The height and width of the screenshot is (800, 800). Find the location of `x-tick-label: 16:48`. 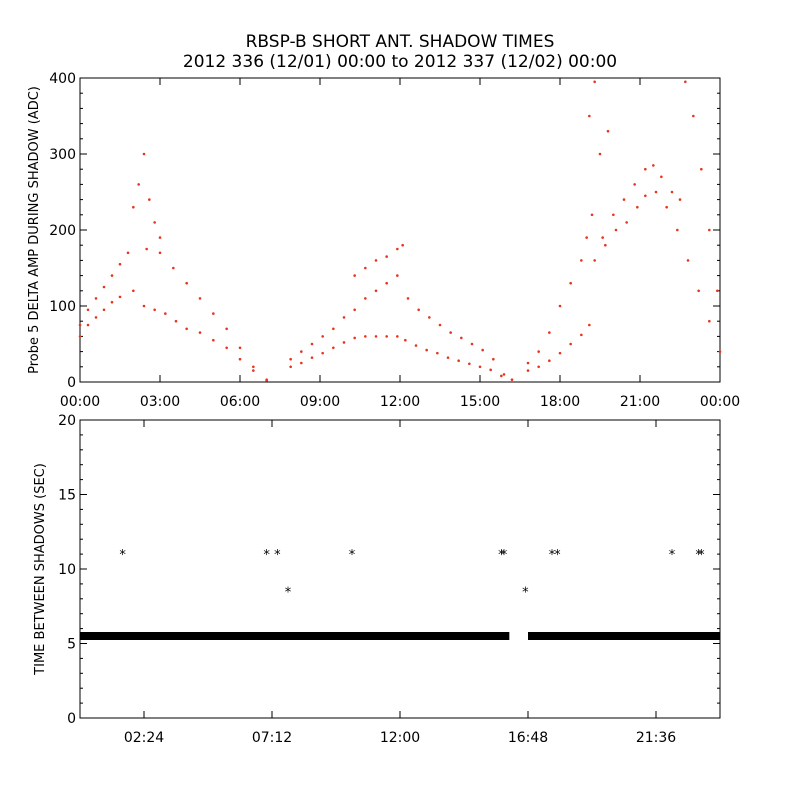

x-tick-label: 16:48 is located at coordinates (528, 738).